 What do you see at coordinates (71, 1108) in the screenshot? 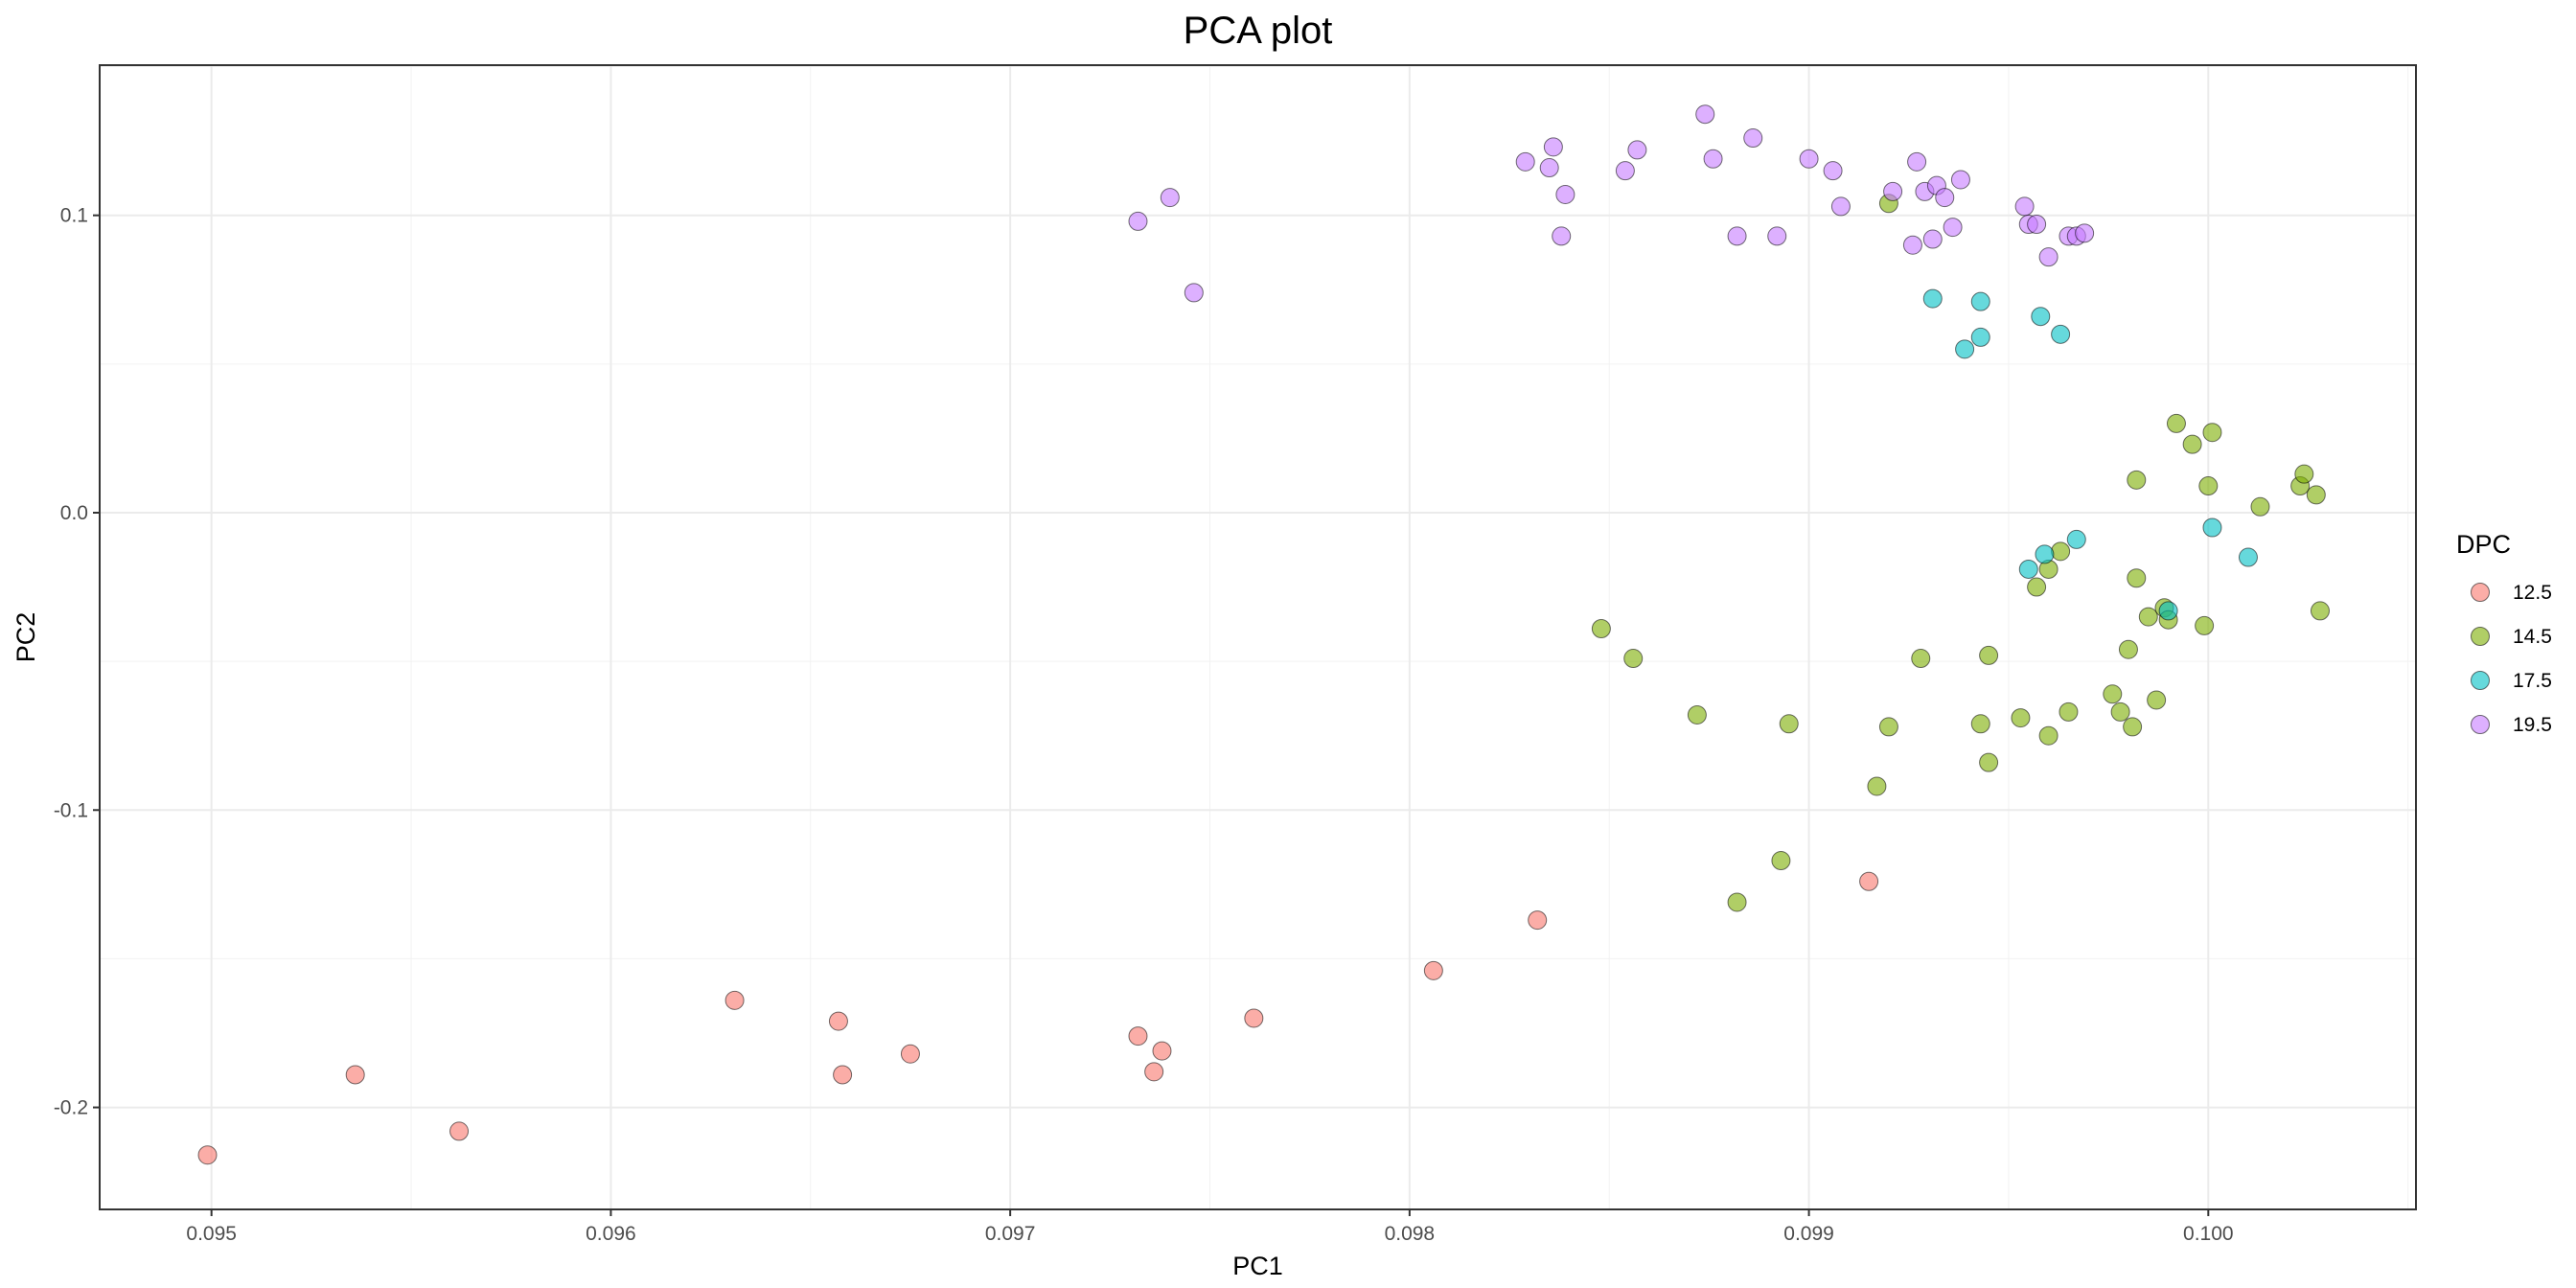
I see `y-tick-label: -0.2` at bounding box center [71, 1108].